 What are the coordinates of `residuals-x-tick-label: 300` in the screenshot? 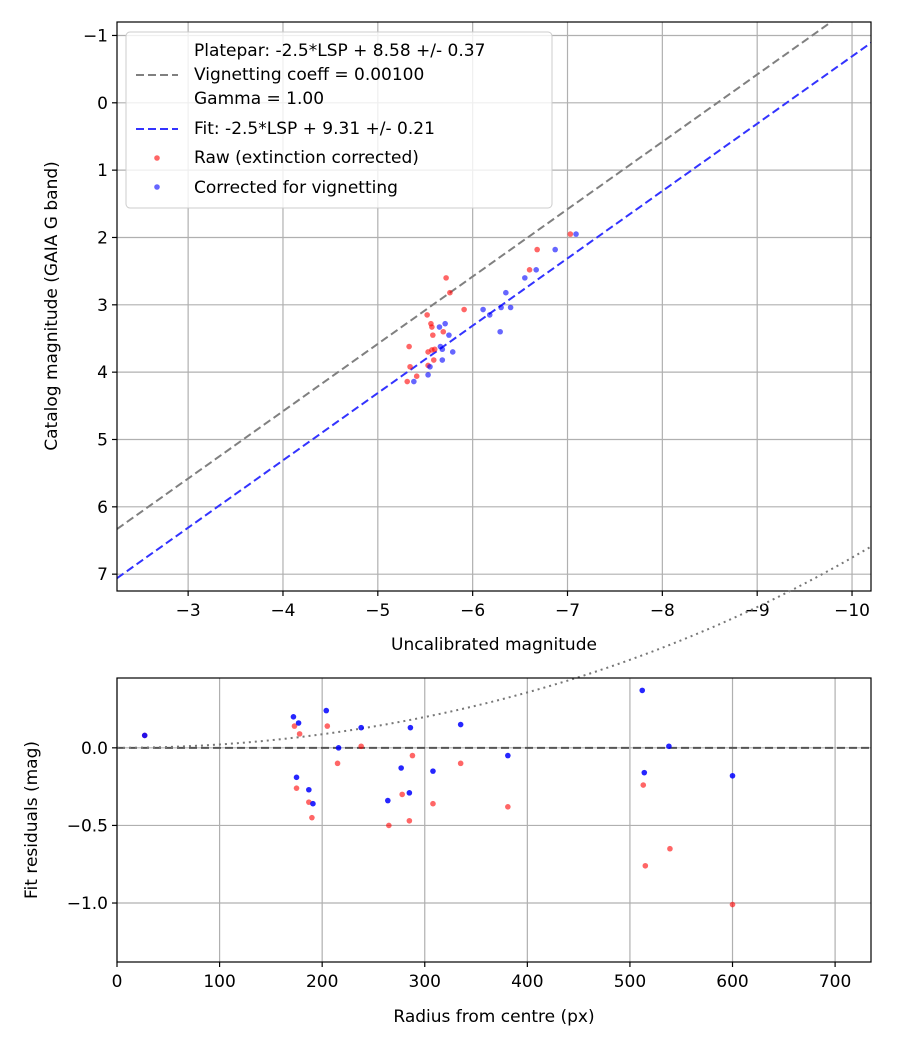 It's located at (425, 982).